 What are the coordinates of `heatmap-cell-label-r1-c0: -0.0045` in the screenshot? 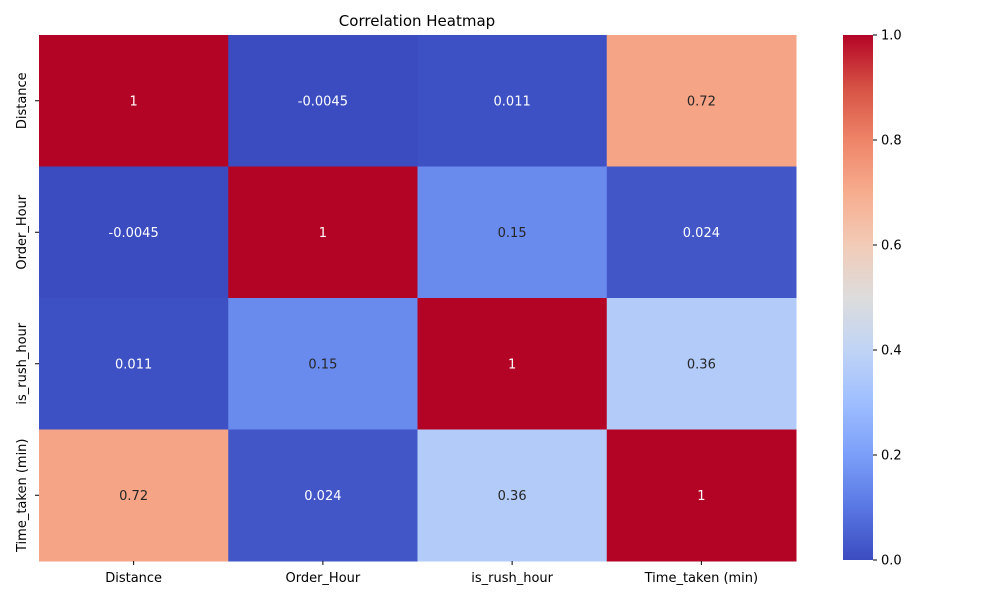 It's located at (134, 233).